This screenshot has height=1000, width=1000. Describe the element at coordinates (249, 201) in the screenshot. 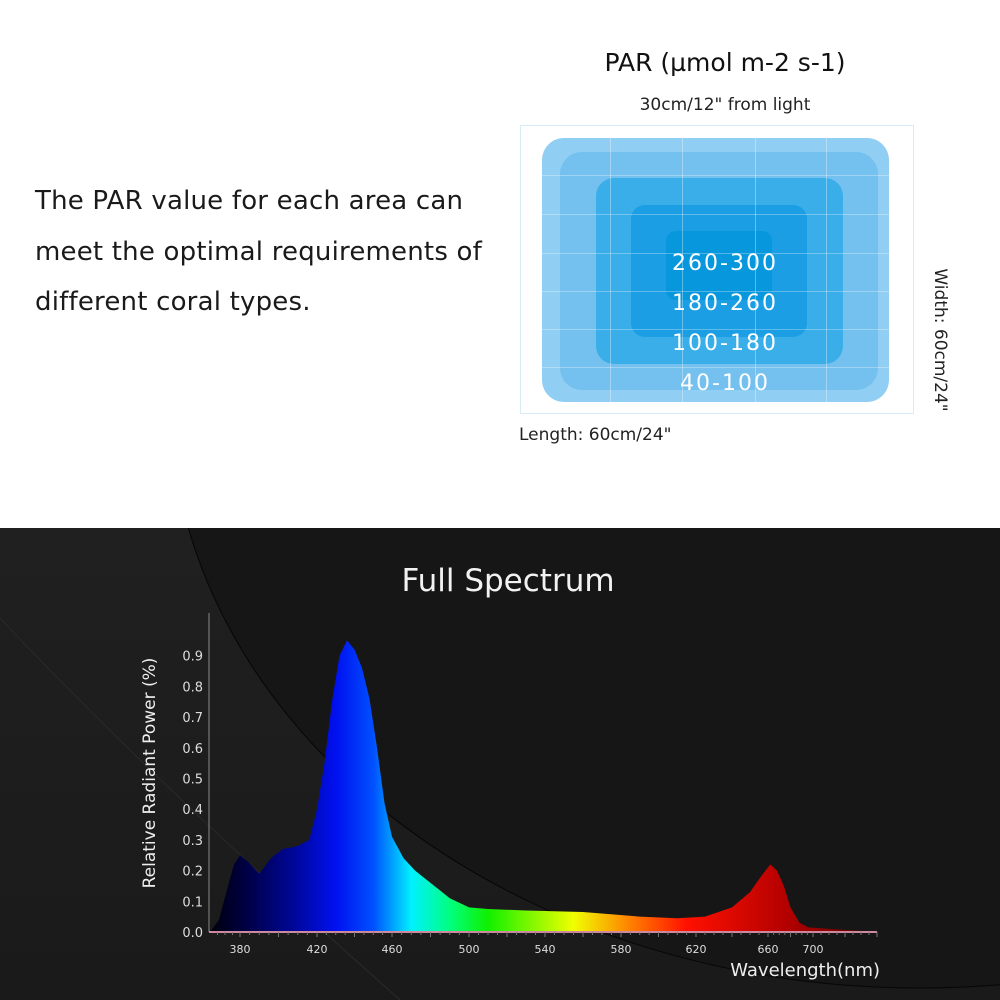

I see `intro-line: The PAR value for each area can` at that location.